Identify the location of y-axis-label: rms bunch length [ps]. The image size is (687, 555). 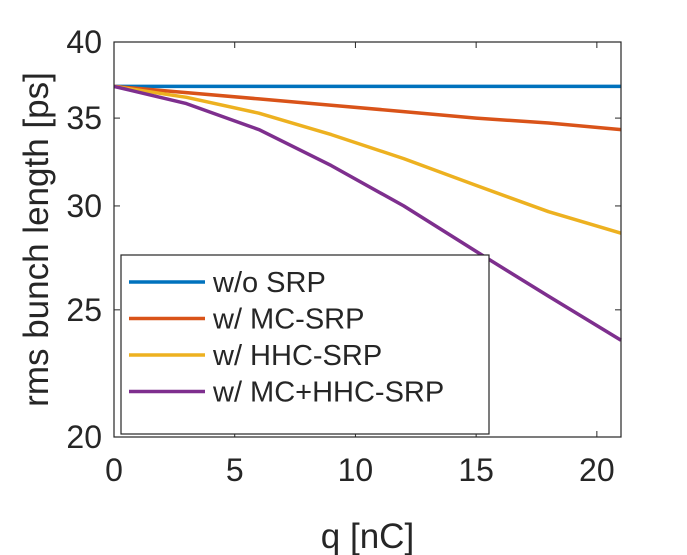
(36, 239).